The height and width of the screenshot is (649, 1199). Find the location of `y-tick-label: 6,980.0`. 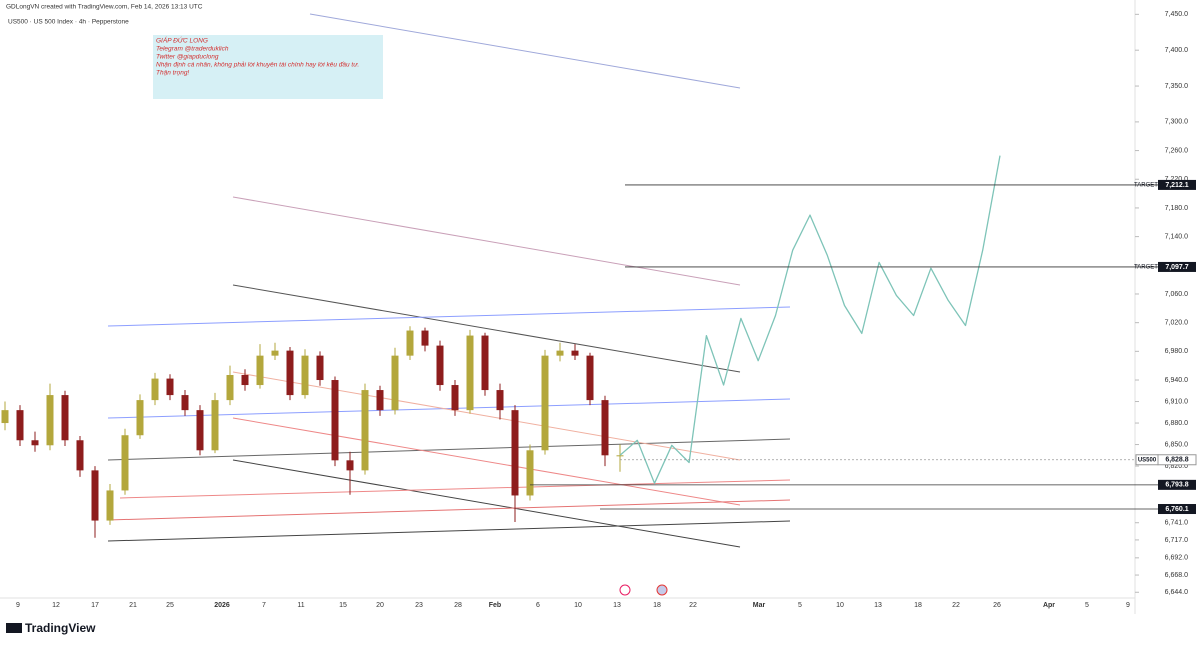

y-tick-label: 6,980.0 is located at coordinates (1176, 351).